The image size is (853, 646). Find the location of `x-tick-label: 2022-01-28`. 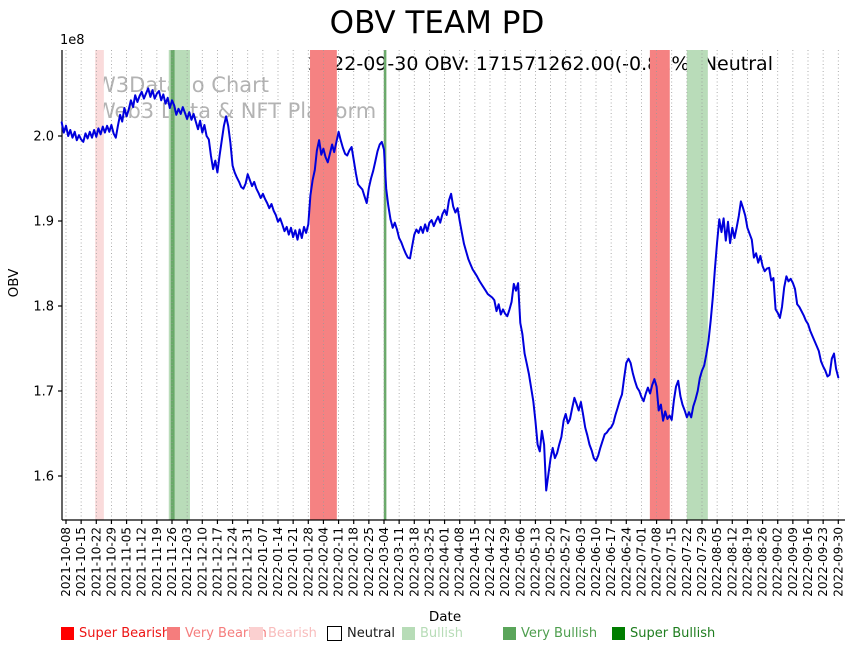

x-tick-label: 2022-01-28 is located at coordinates (308, 562).